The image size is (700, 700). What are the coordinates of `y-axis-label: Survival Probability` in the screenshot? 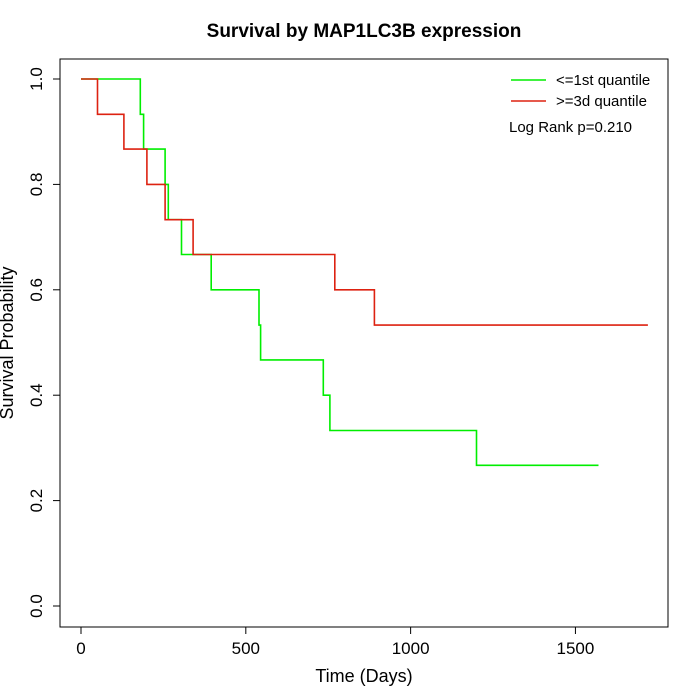 It's located at (8, 342).